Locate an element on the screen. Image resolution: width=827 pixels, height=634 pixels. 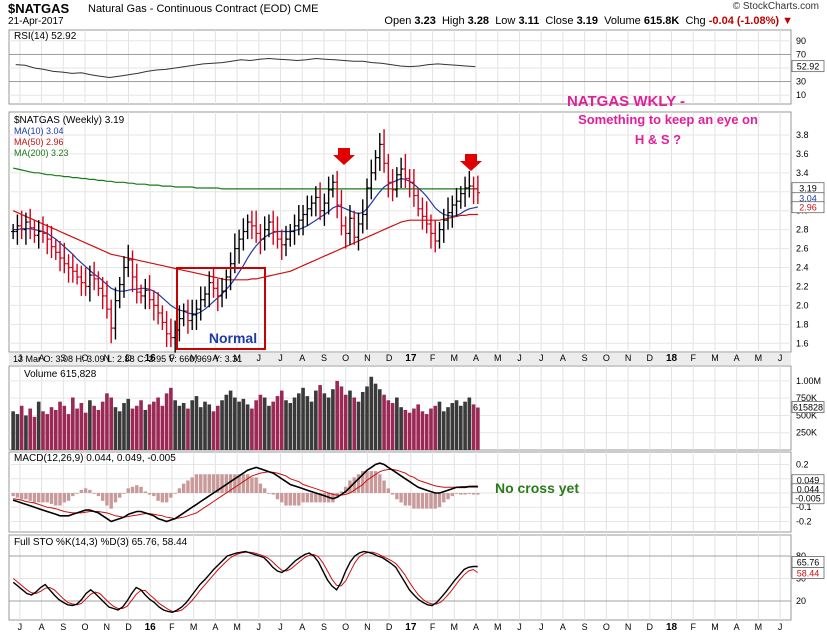
close-value: 3.19 is located at coordinates (587, 21).